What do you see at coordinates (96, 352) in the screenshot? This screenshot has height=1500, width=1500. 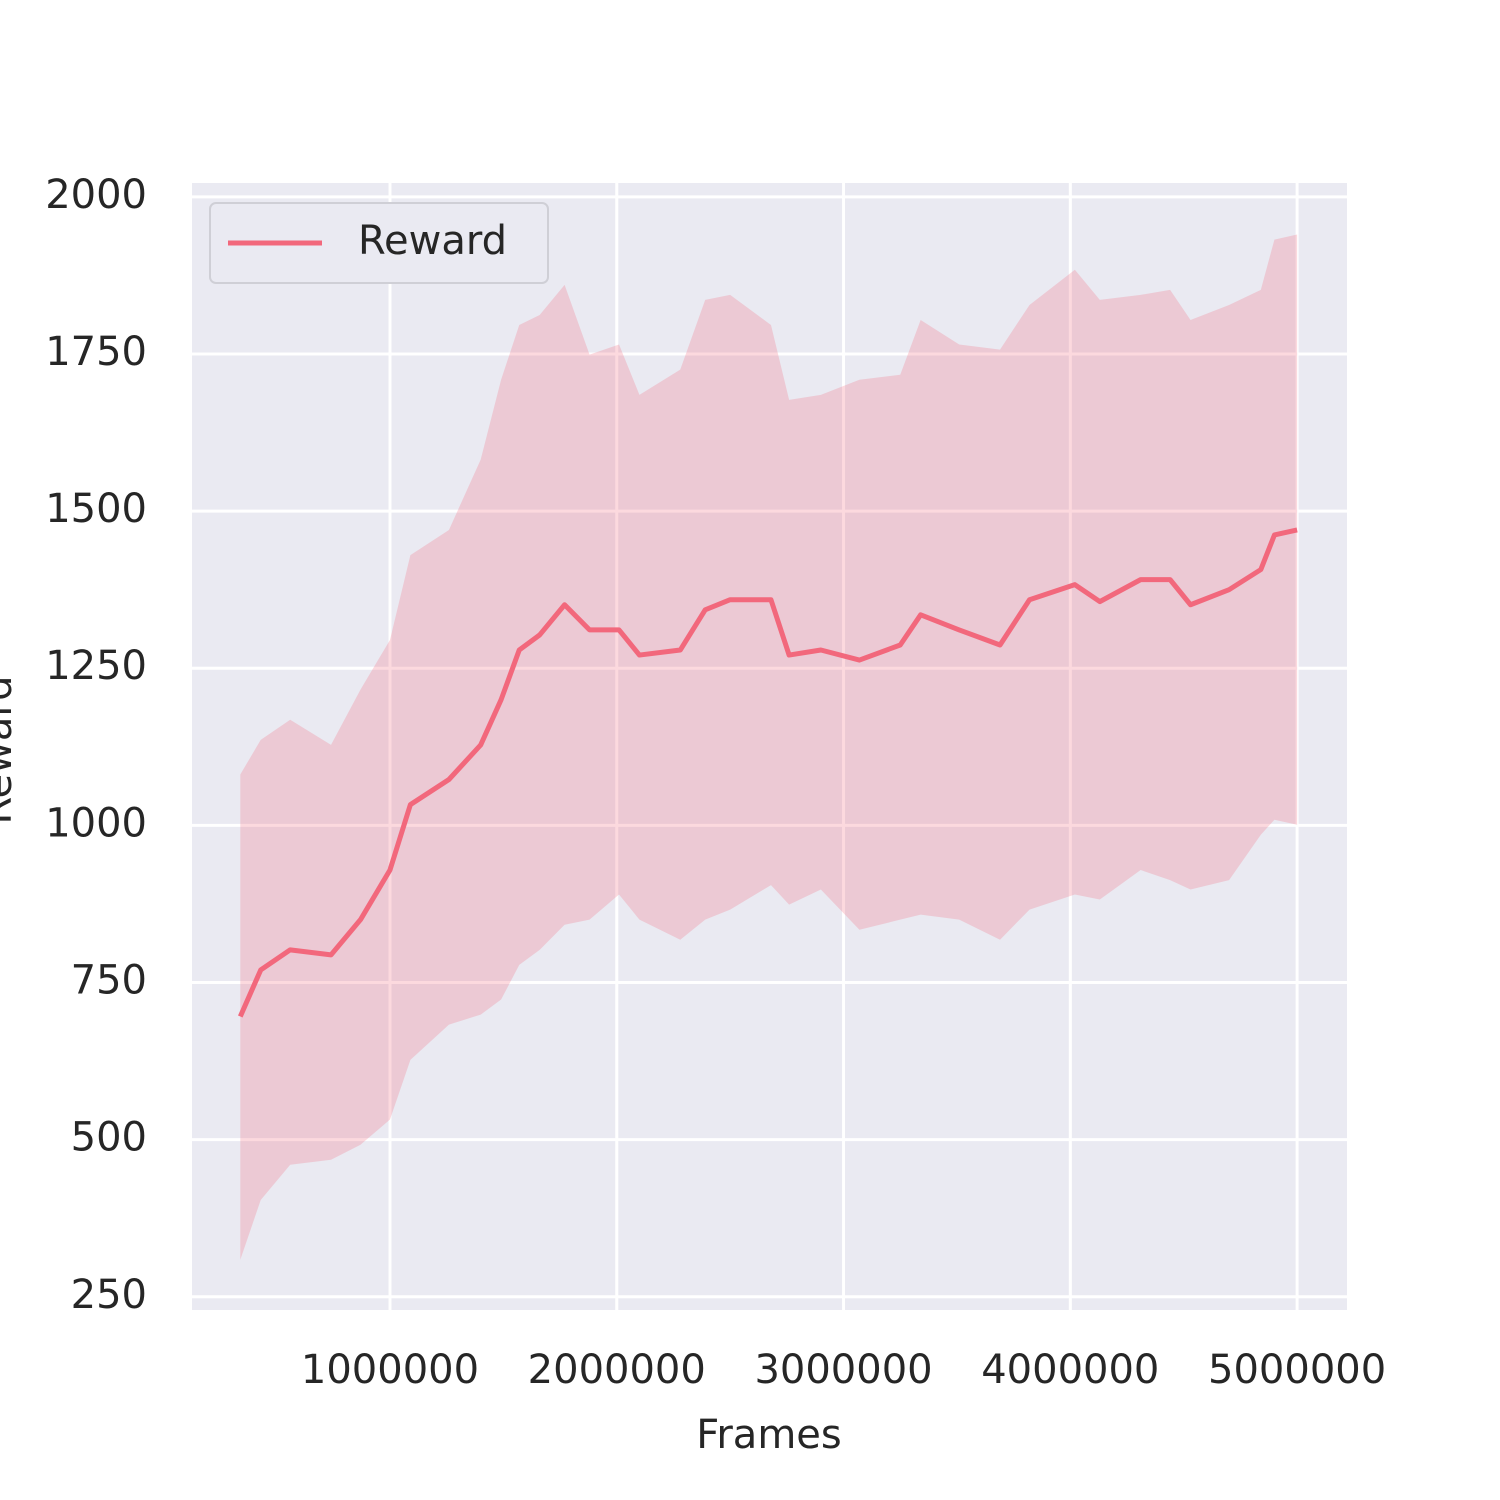 I see `y-tick-label: 1750` at bounding box center [96, 352].